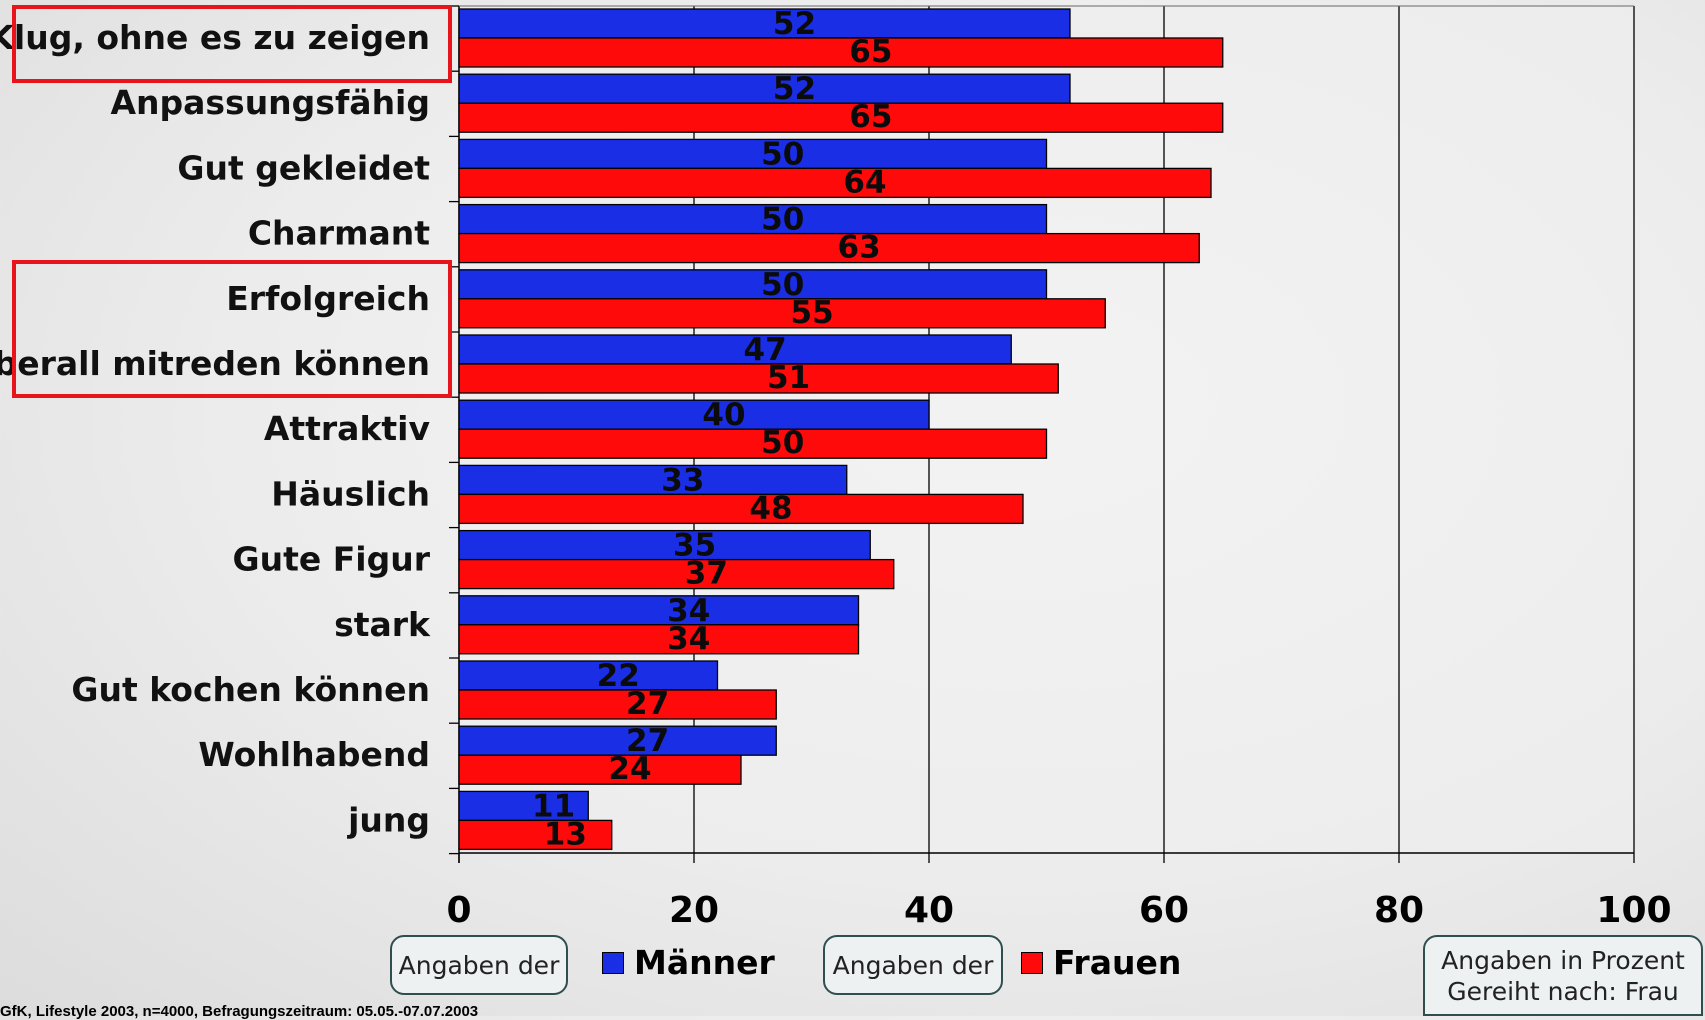 Image resolution: width=1705 pixels, height=1020 pixels. I want to click on note-box: Angaben in Prozent Gereiht nach: Frau, so click(1563, 975).